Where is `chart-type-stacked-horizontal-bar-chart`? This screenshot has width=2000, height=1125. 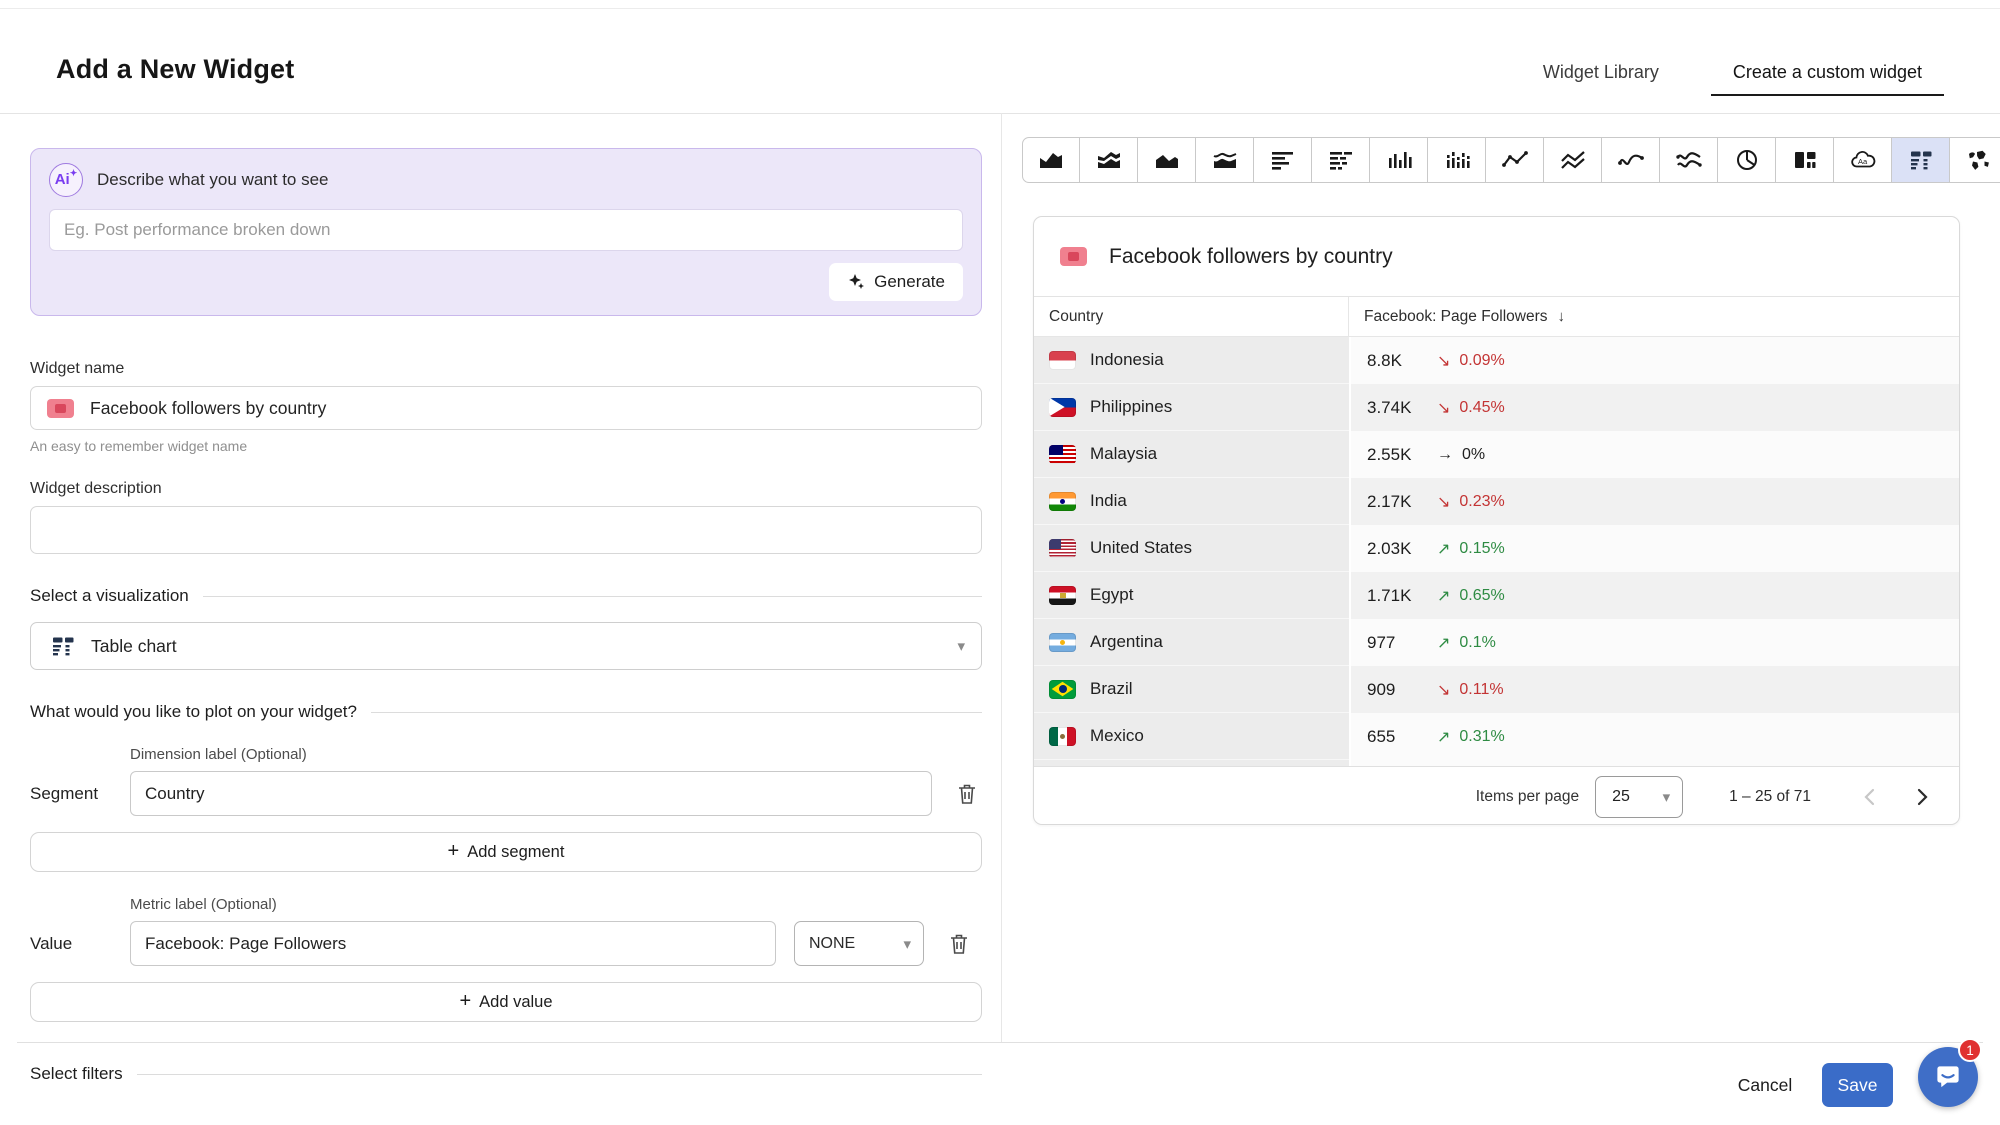
chart-type-stacked-horizontal-bar-chart is located at coordinates (1341, 160).